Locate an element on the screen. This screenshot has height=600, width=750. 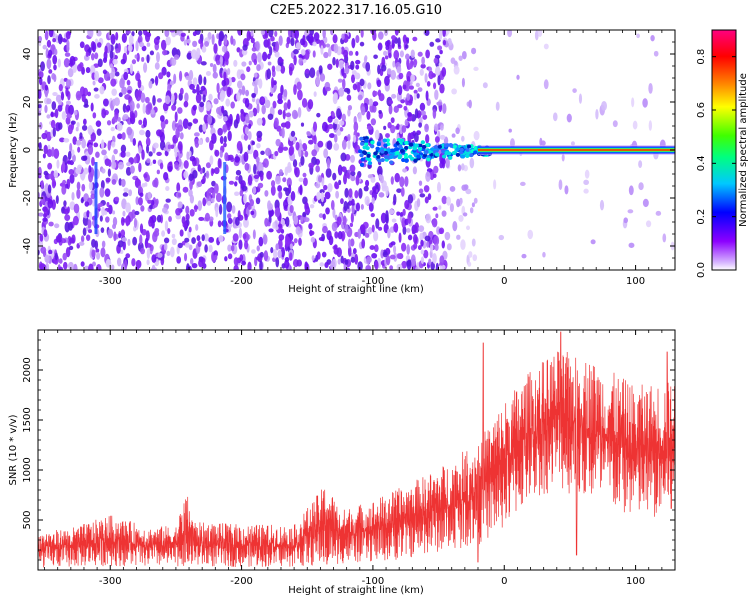
snr-x-tick-label: 0 is located at coordinates (504, 581).